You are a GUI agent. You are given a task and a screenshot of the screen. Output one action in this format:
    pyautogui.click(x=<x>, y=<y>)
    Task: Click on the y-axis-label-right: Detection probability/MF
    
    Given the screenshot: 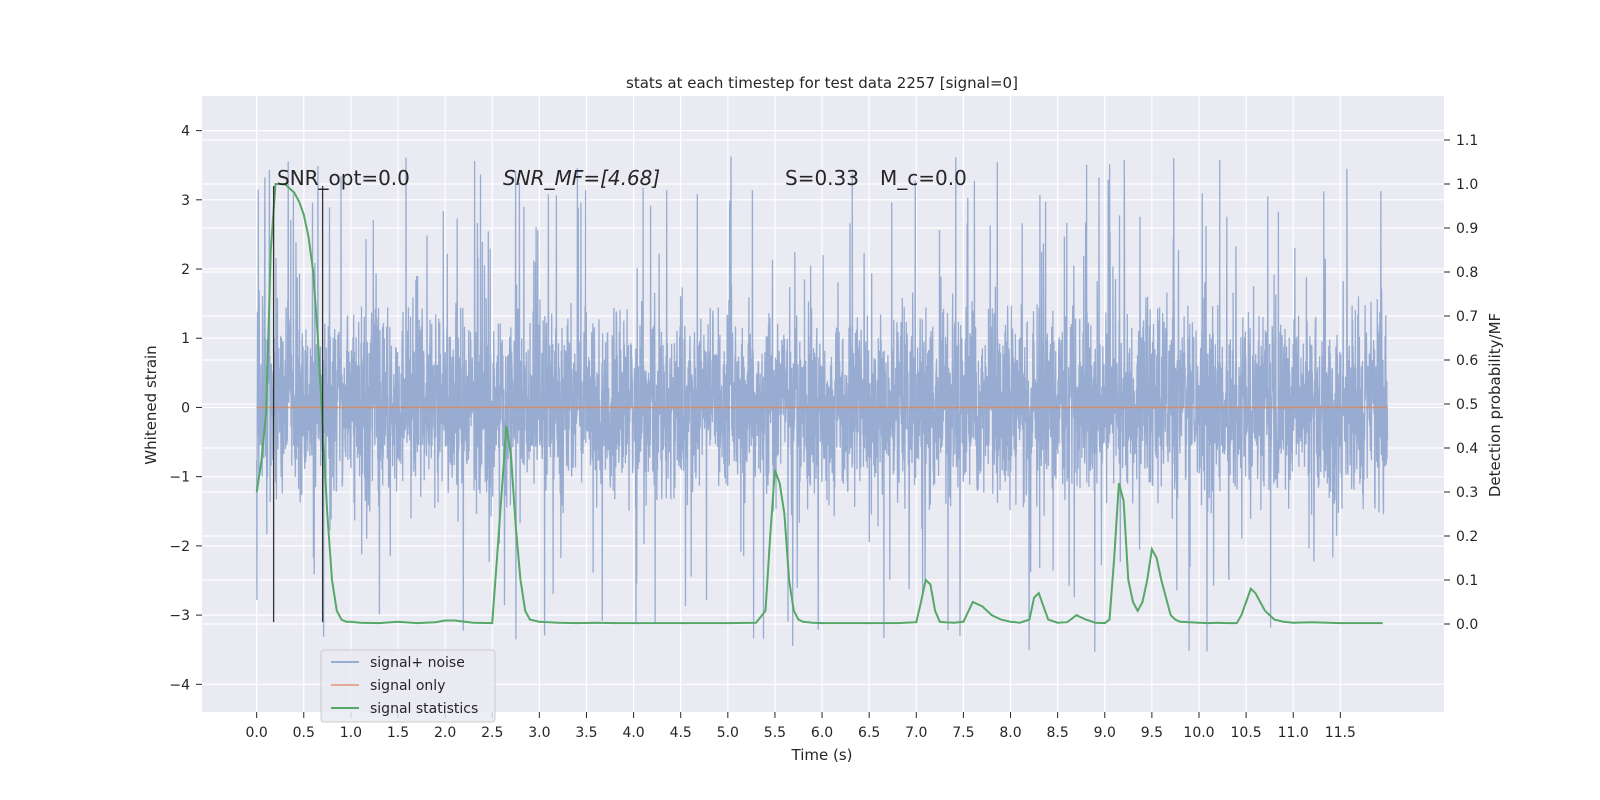 What is the action you would take?
    pyautogui.click(x=1495, y=405)
    